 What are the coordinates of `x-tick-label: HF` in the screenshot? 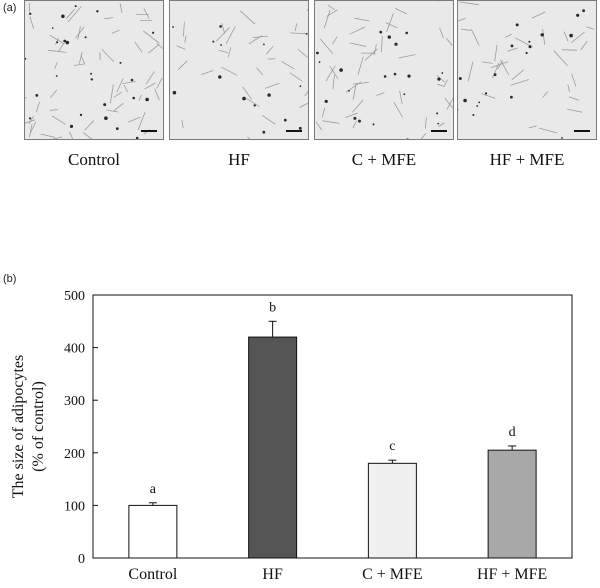 It's located at (272, 574).